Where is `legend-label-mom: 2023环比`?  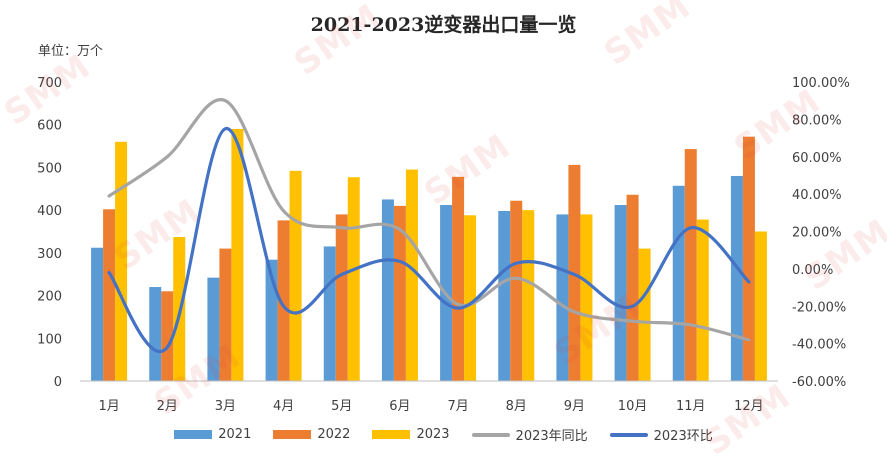 legend-label-mom: 2023环比 is located at coordinates (683, 436).